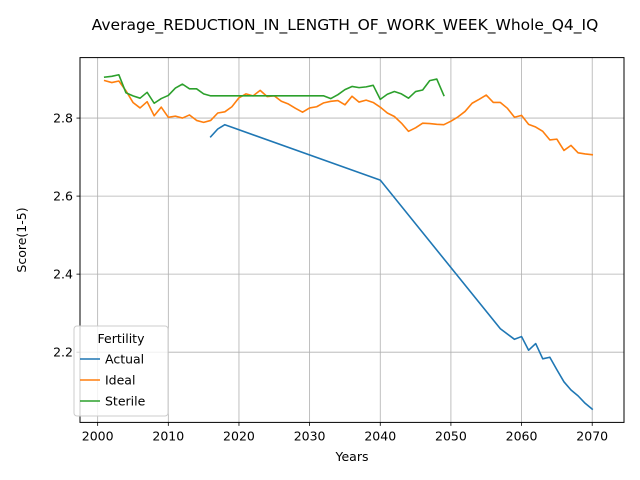  Describe the element at coordinates (310, 435) in the screenshot. I see `x-tick-label: 2030` at that location.